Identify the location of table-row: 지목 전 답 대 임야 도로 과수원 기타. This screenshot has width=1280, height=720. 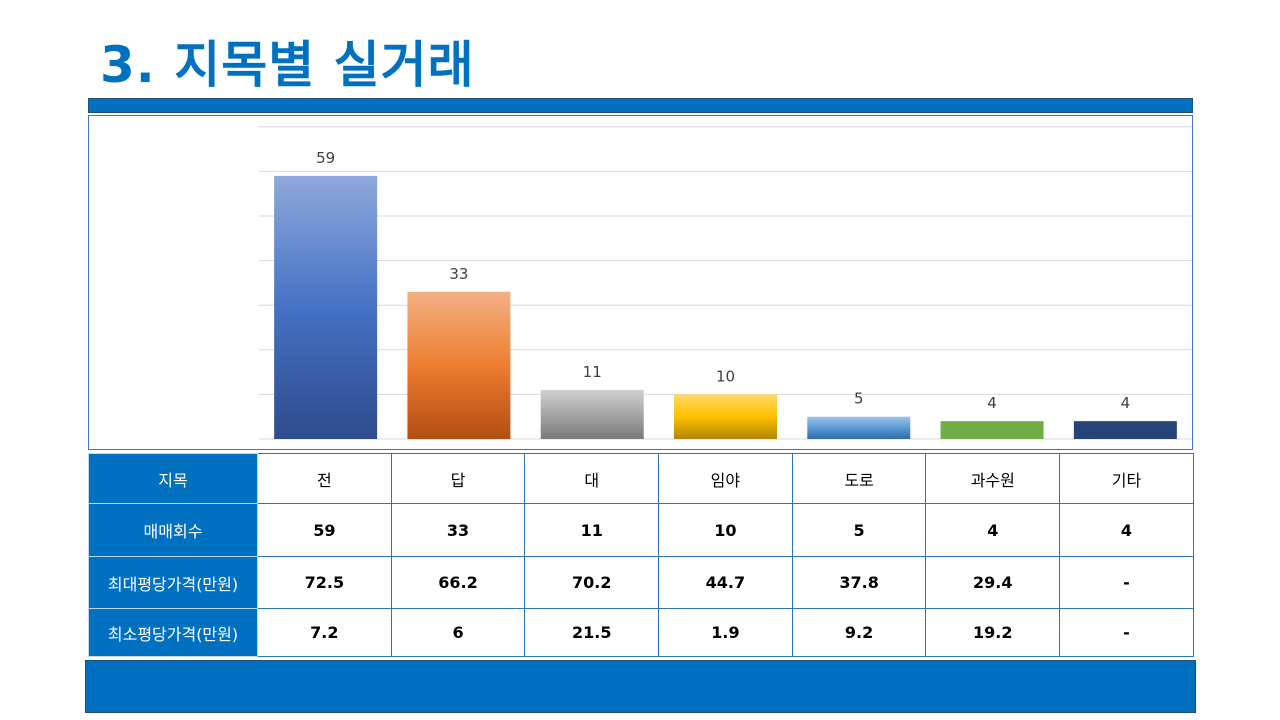
(641, 478).